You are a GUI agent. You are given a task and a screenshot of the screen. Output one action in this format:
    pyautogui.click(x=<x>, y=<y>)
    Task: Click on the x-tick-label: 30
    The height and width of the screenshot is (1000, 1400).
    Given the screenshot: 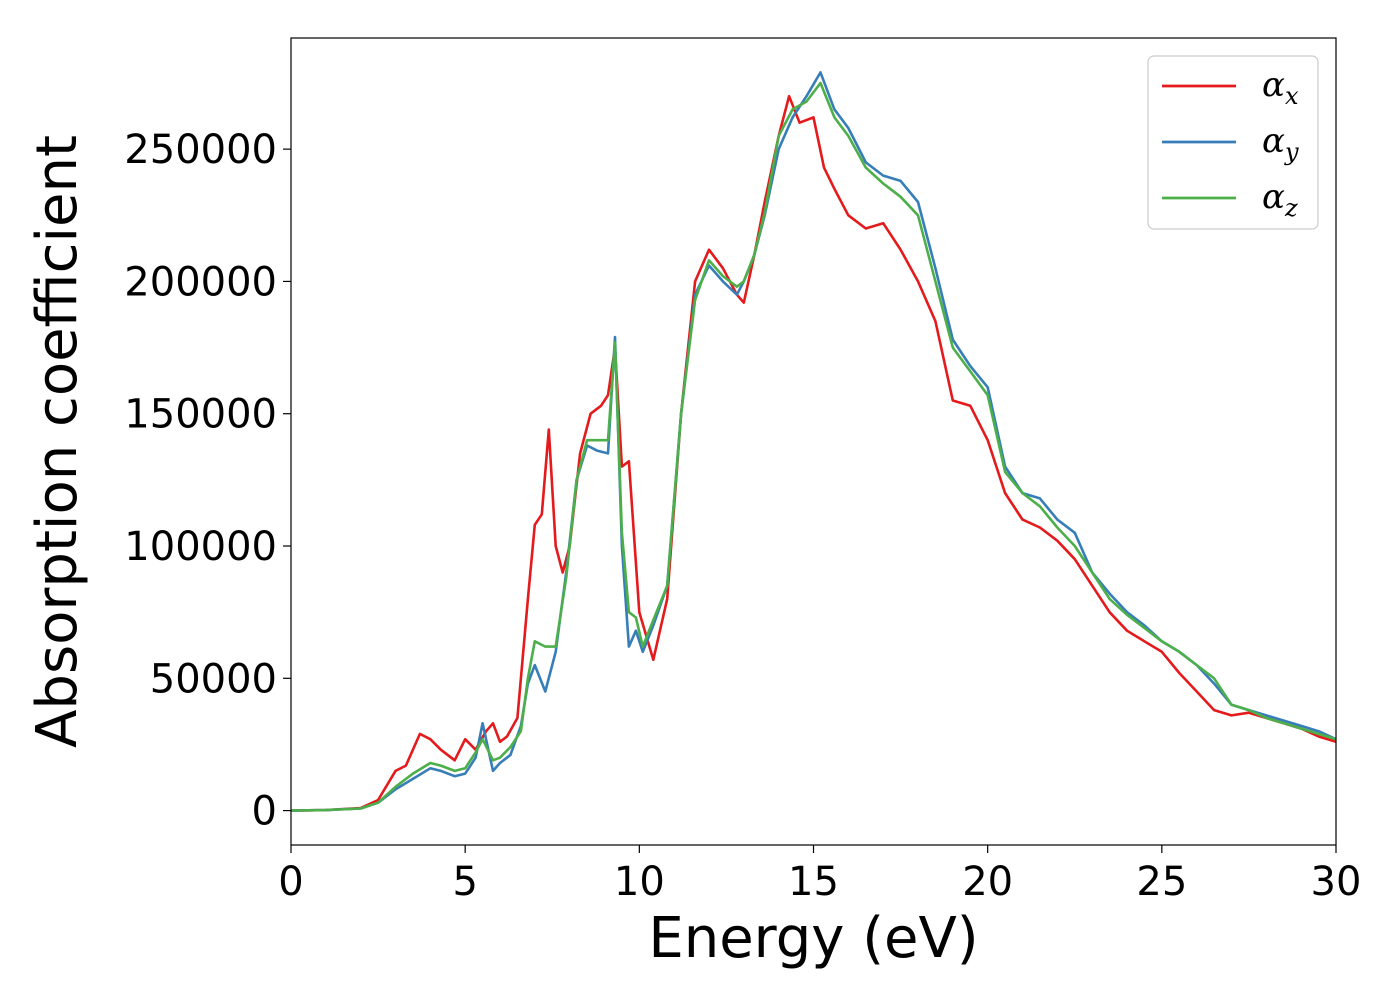 What is the action you would take?
    pyautogui.click(x=1336, y=882)
    